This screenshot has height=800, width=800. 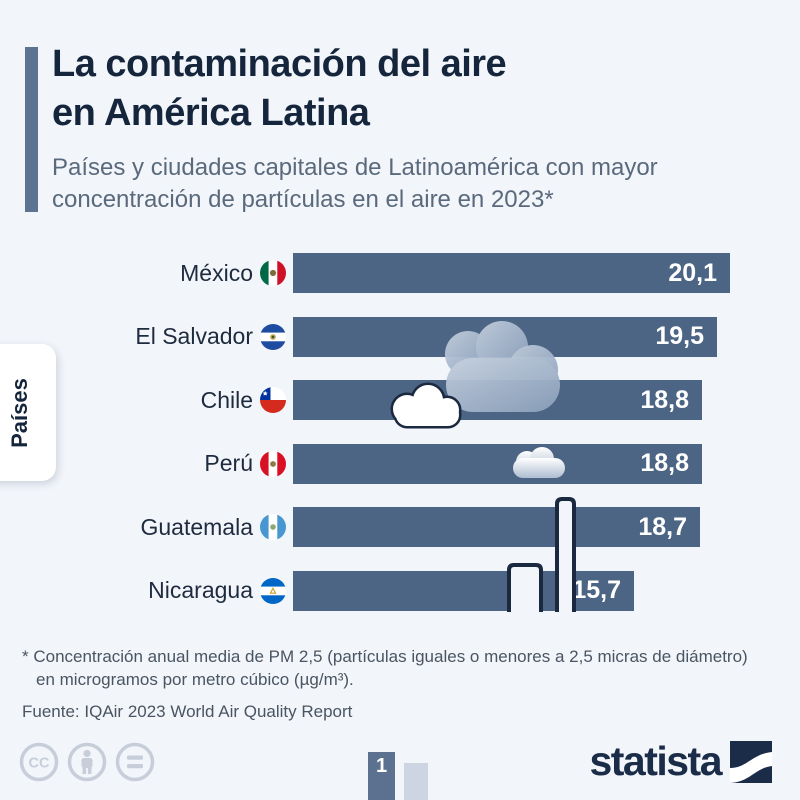 I want to click on statista-logo-icon, so click(x=751, y=761).